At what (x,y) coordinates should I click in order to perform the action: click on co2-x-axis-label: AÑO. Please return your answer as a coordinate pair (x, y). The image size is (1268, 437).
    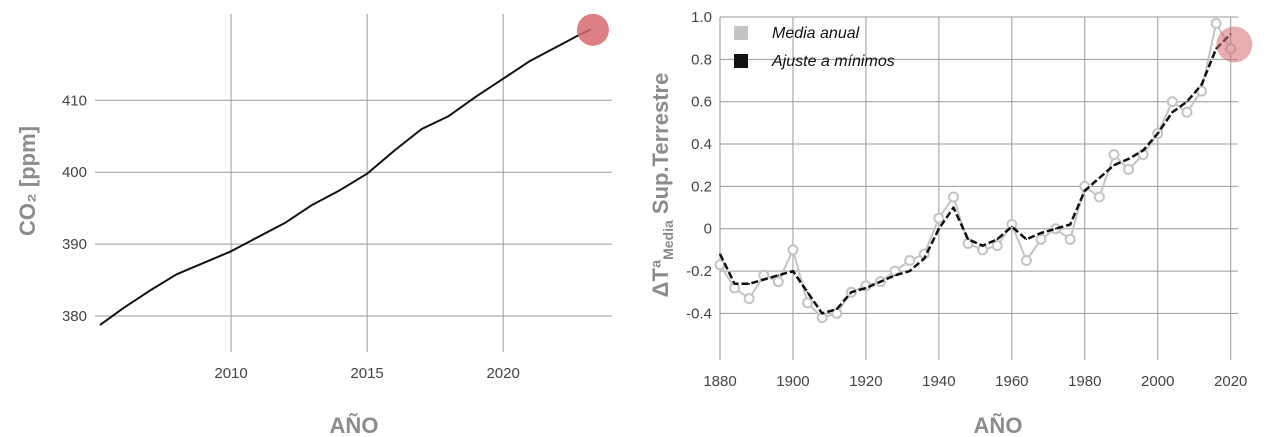
    Looking at the image, I should click on (354, 425).